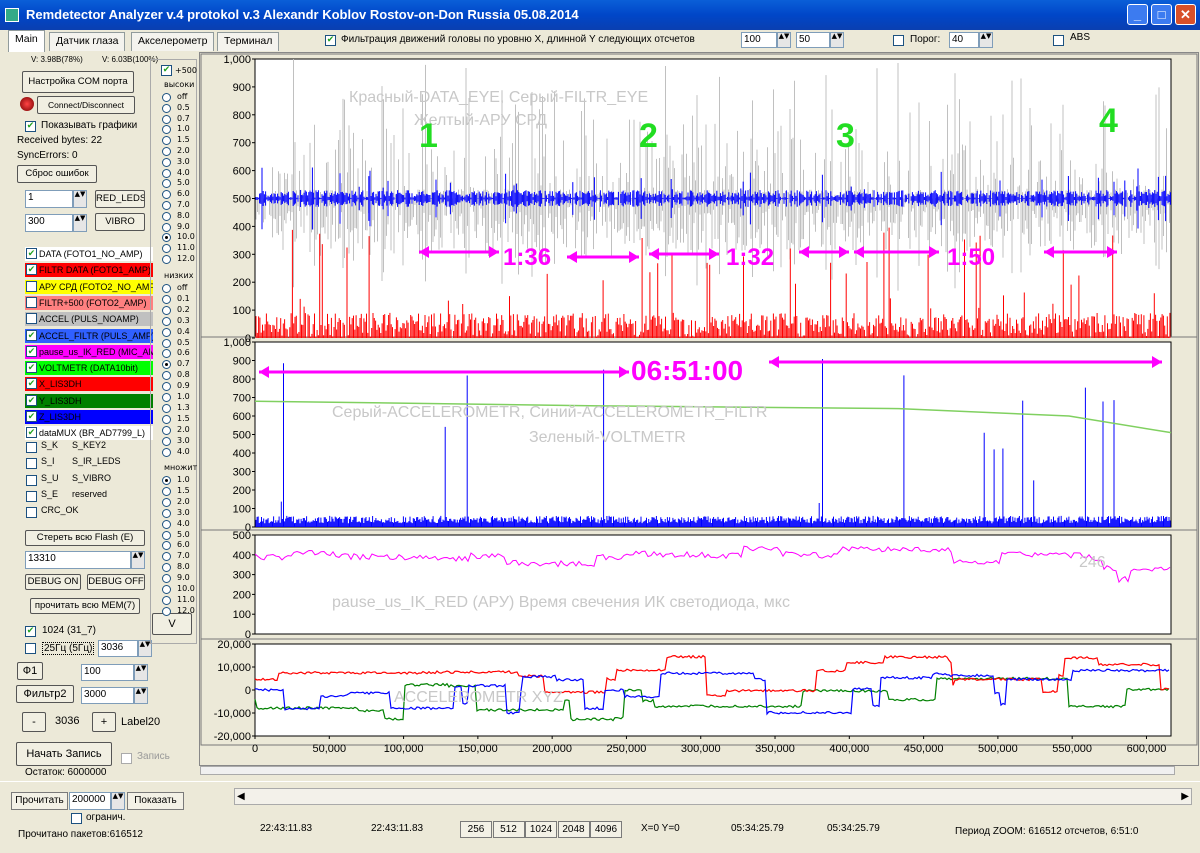 The width and height of the screenshot is (1200, 853). What do you see at coordinates (89, 302) in the screenshot?
I see `channel-3: FILTR+500 (FOTO2_AMP)` at bounding box center [89, 302].